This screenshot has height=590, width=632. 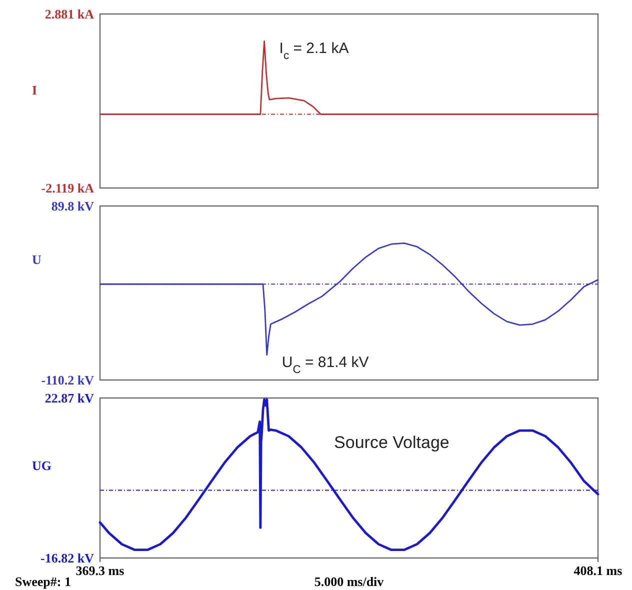 I want to click on annotation: U$_{C}$ = 81.4 kV, so click(x=325, y=365).